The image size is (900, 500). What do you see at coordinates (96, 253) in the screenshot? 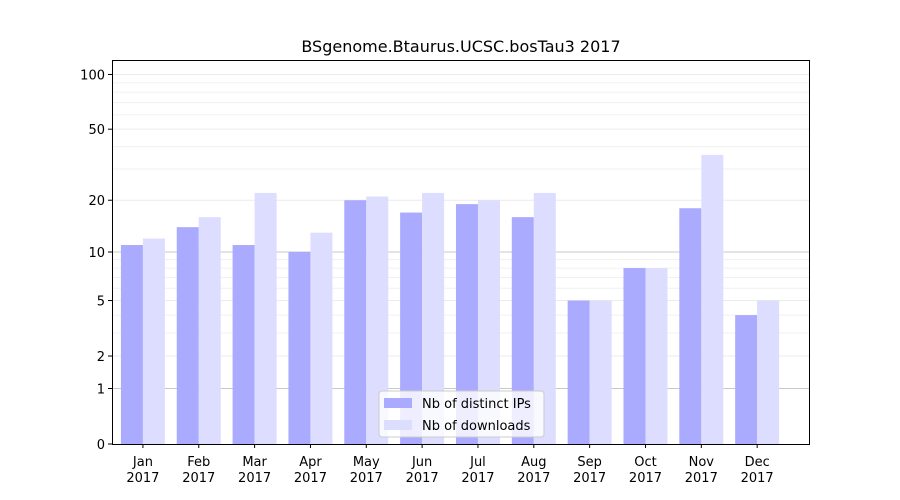
I see `y-tick-label: 10` at bounding box center [96, 253].